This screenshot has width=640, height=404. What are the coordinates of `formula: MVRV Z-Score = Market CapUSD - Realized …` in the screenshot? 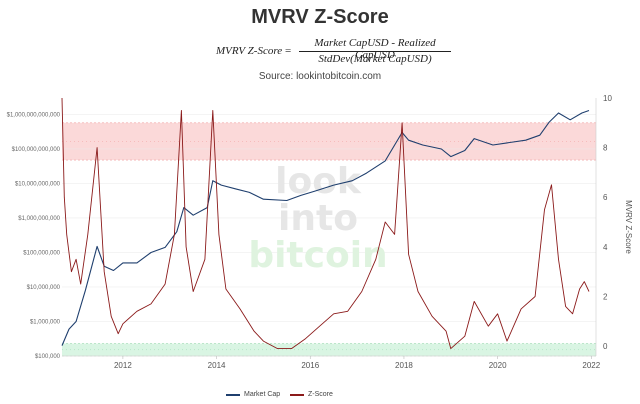 It's located at (320, 51).